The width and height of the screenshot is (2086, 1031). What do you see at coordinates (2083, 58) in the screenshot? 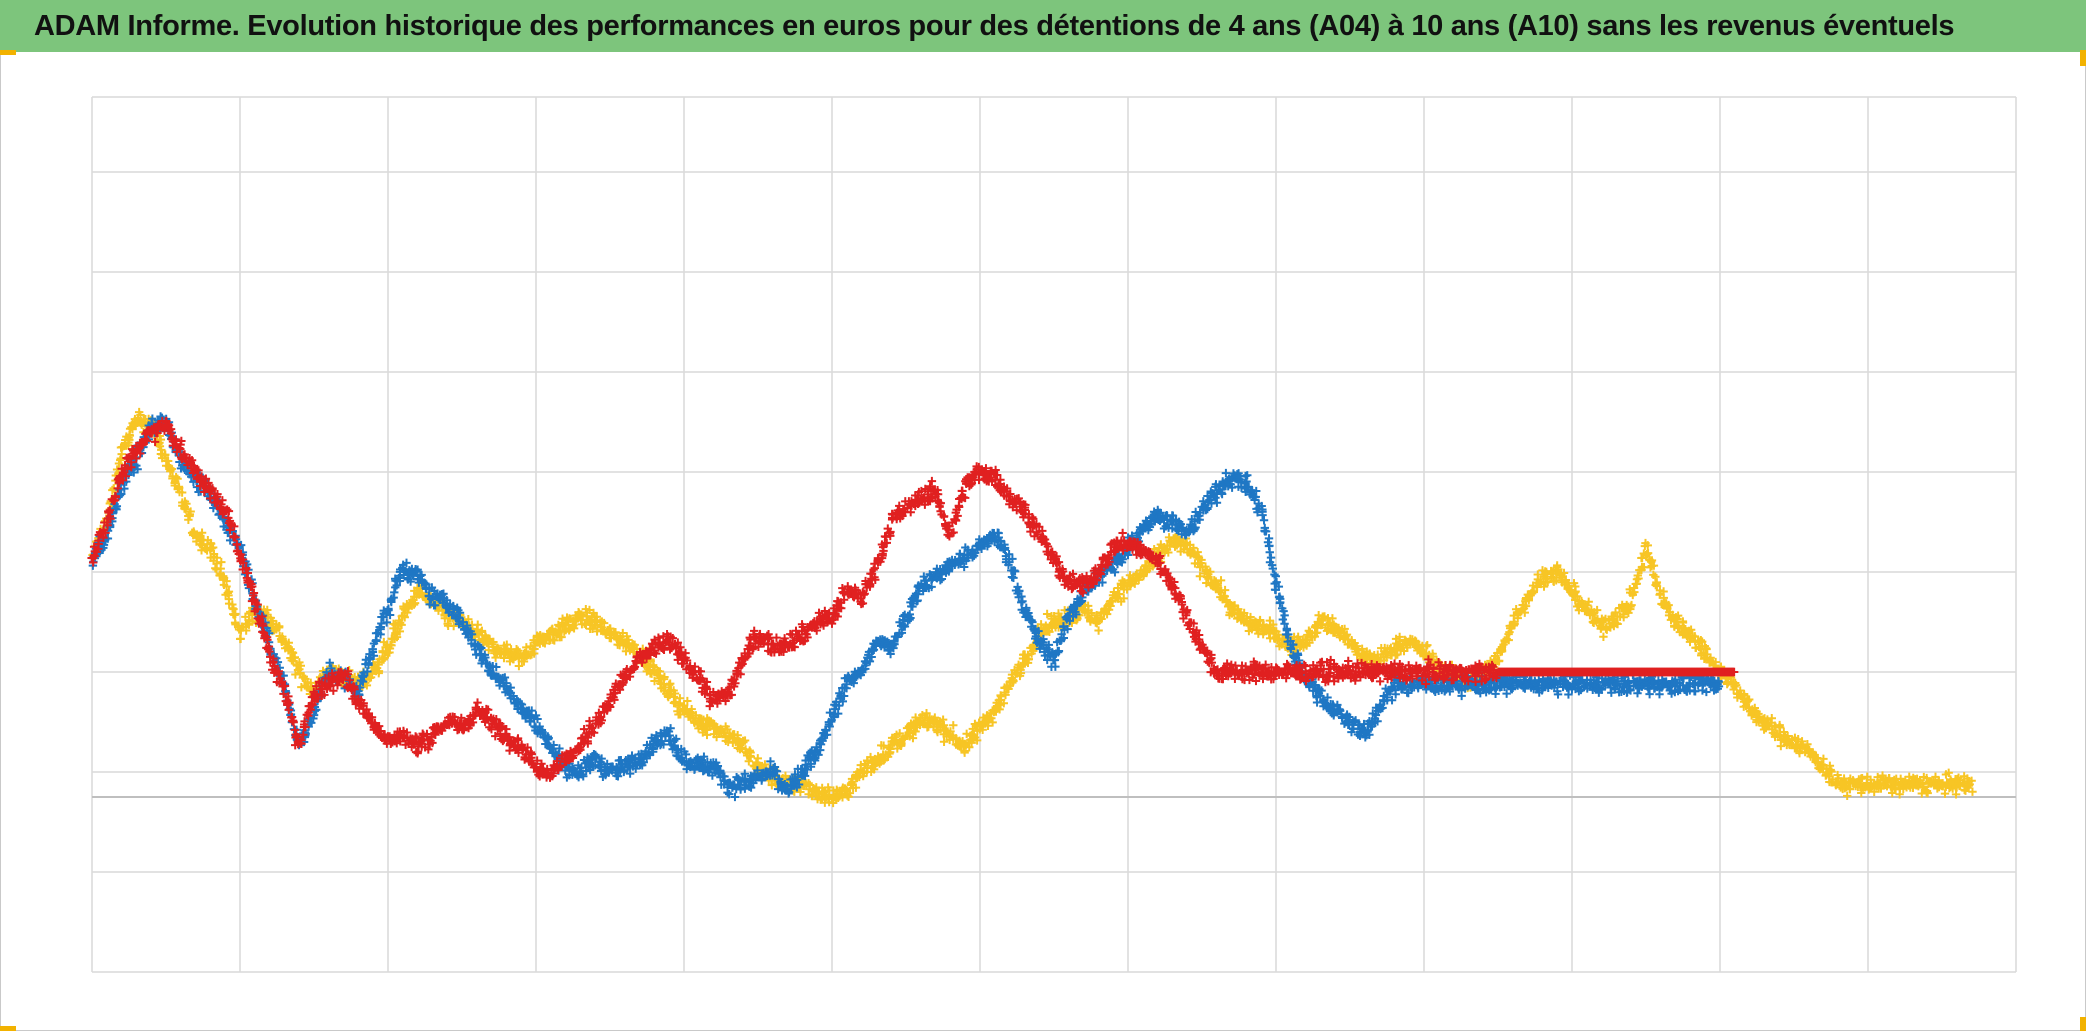
I see `corner-marker-top-right` at bounding box center [2083, 58].